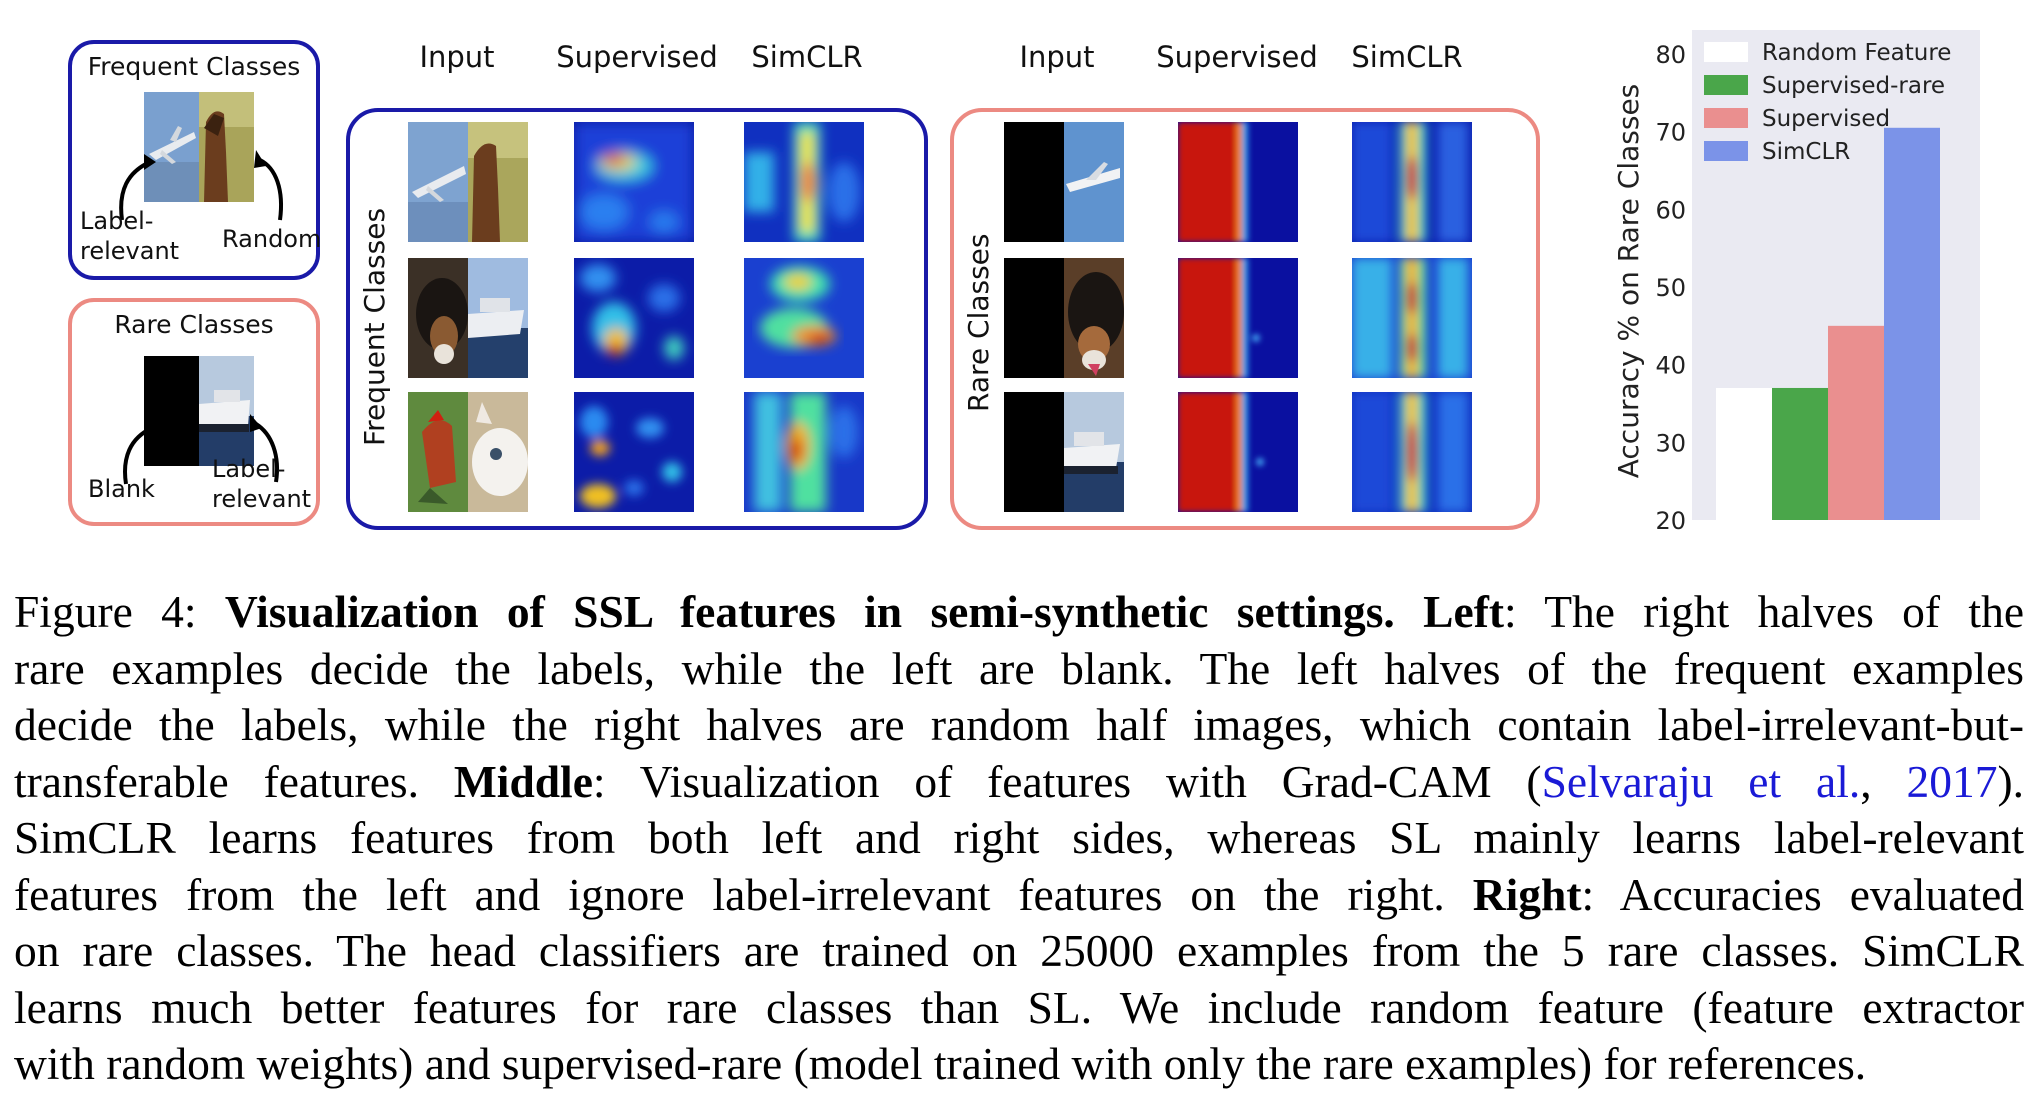 The image size is (2036, 1093). I want to click on label-relevant-arrow-icon, so click(137, 187).